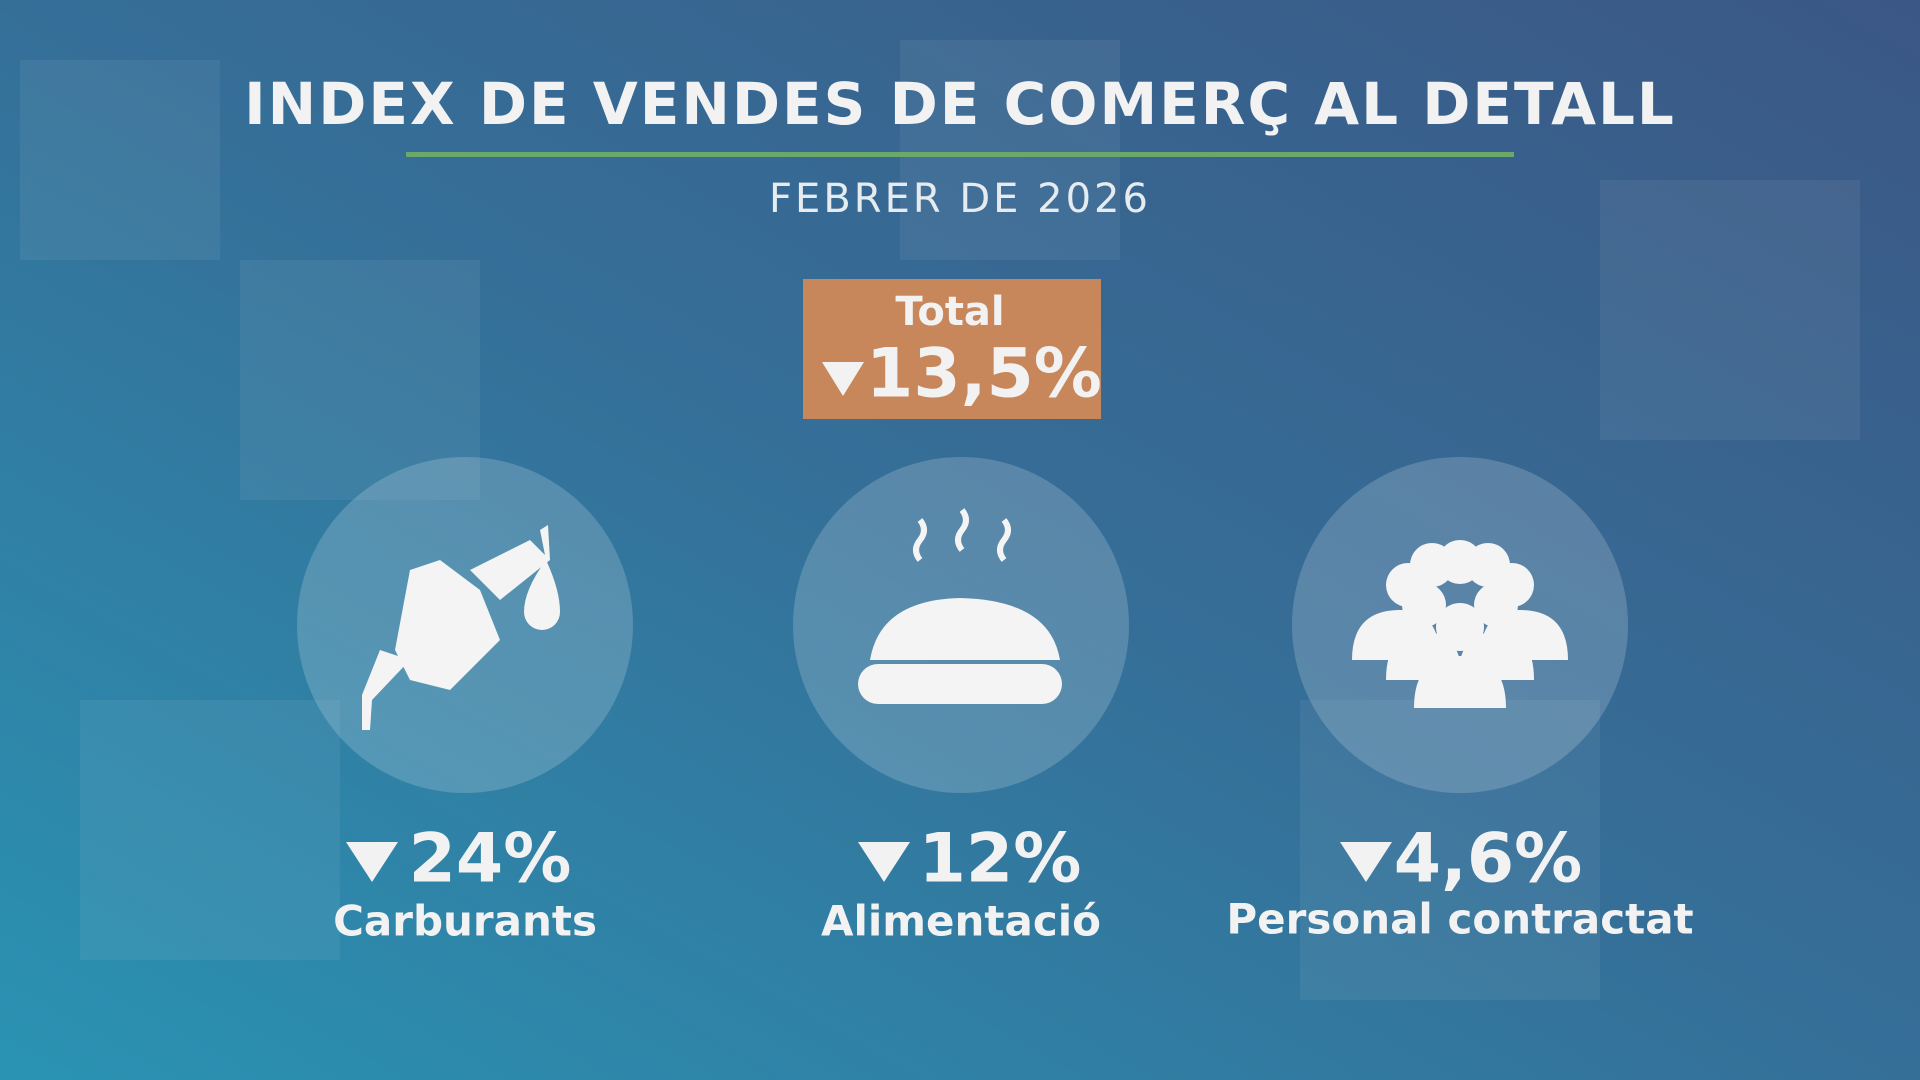 The width and height of the screenshot is (1920, 1080). I want to click on item-value: 12%, so click(1000, 859).